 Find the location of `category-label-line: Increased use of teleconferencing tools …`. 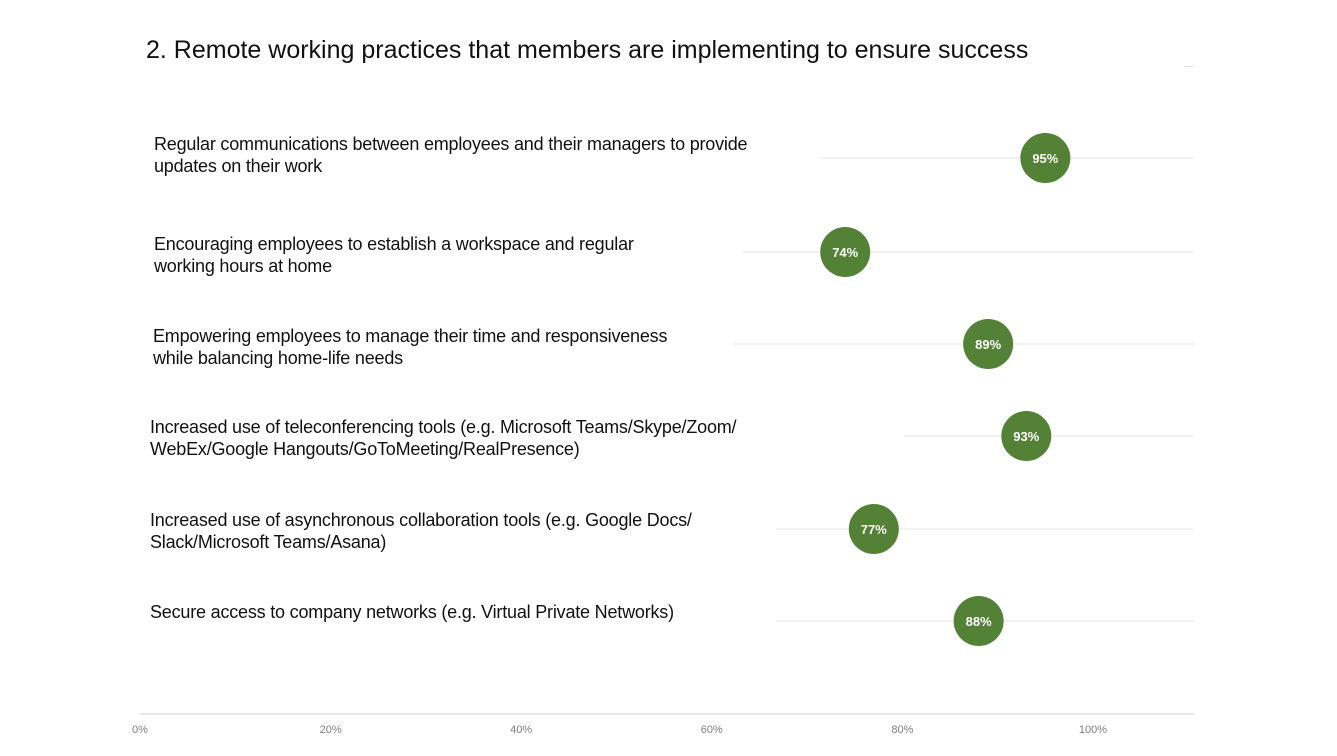

category-label-line: Increased use of teleconferencing tools … is located at coordinates (443, 427).